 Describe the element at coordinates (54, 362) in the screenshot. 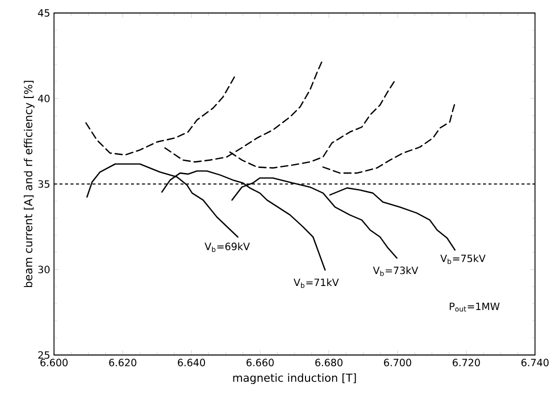

I see `x-tick-label: 6.600` at that location.